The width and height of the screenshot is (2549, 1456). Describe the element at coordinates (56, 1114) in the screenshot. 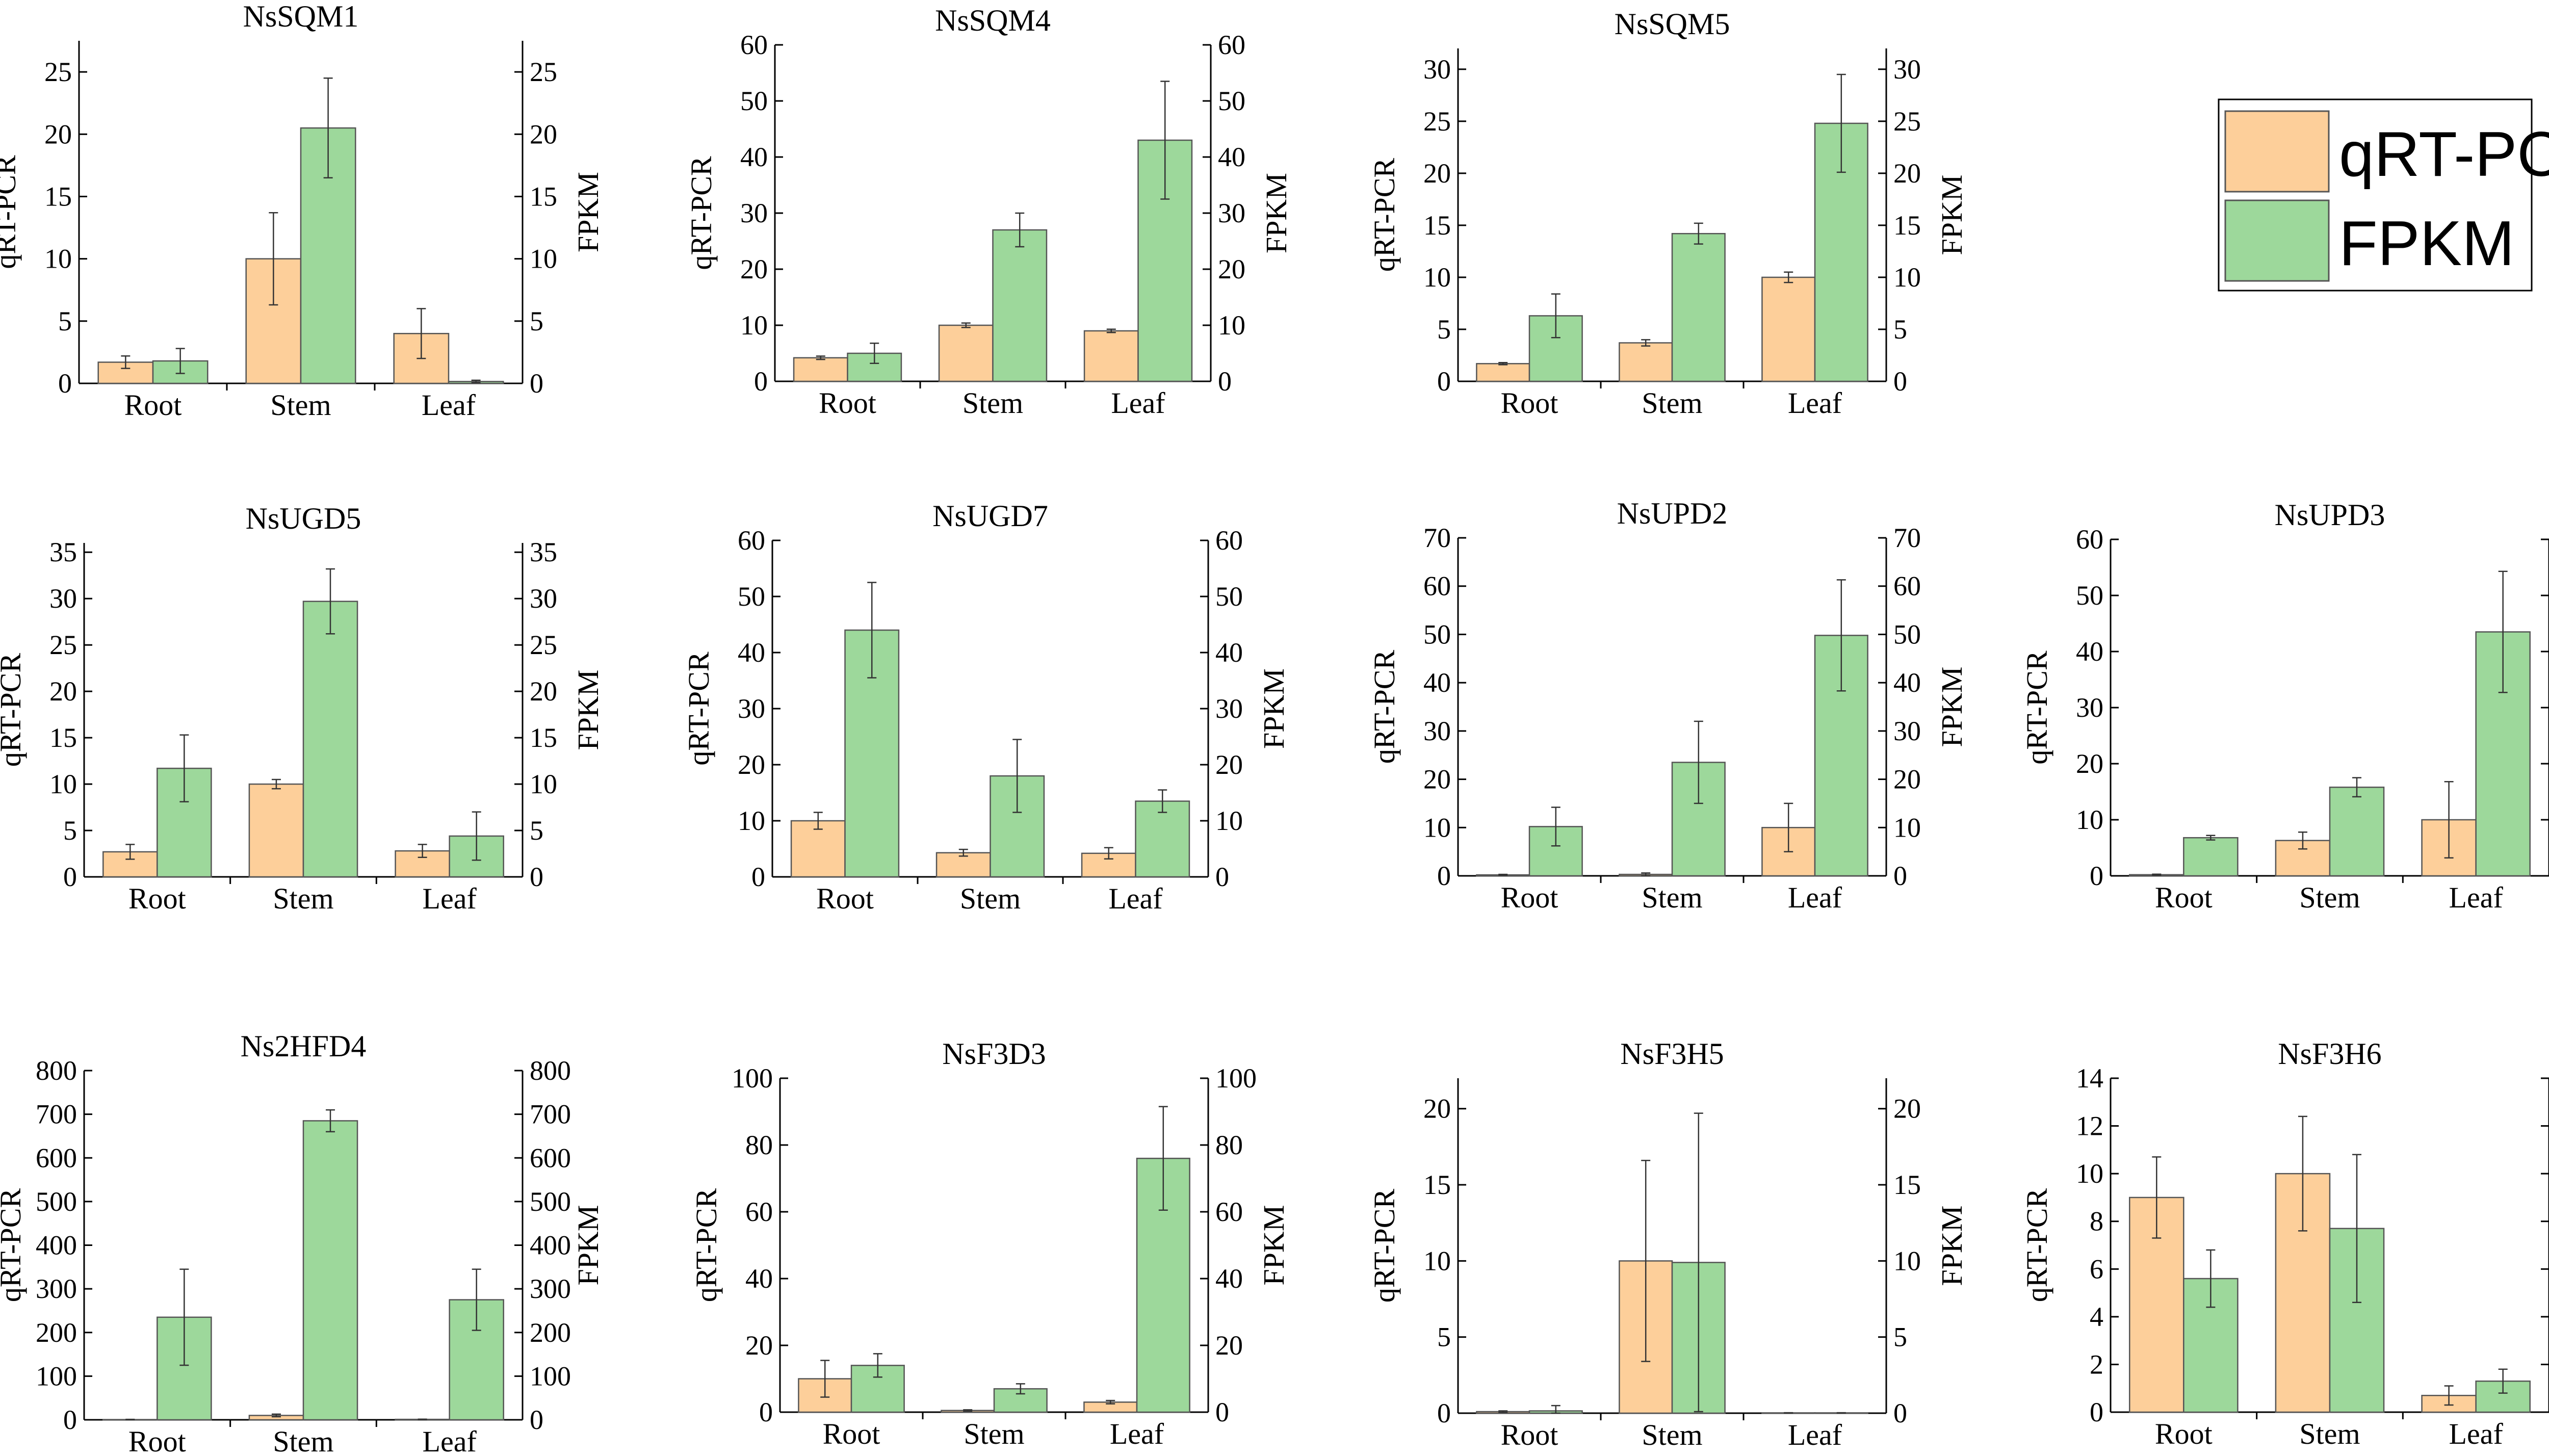

I see `left-tick-label: 700` at that location.